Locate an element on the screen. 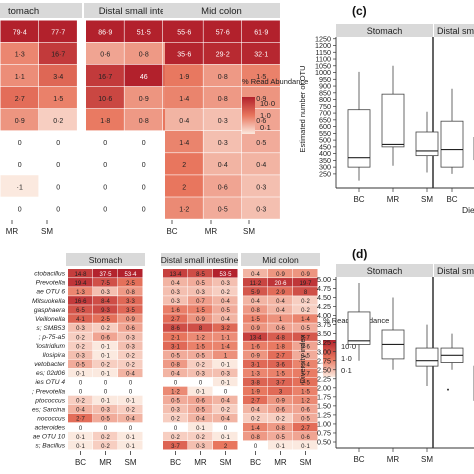  cell-label: 2·7 is located at coordinates (280, 356).